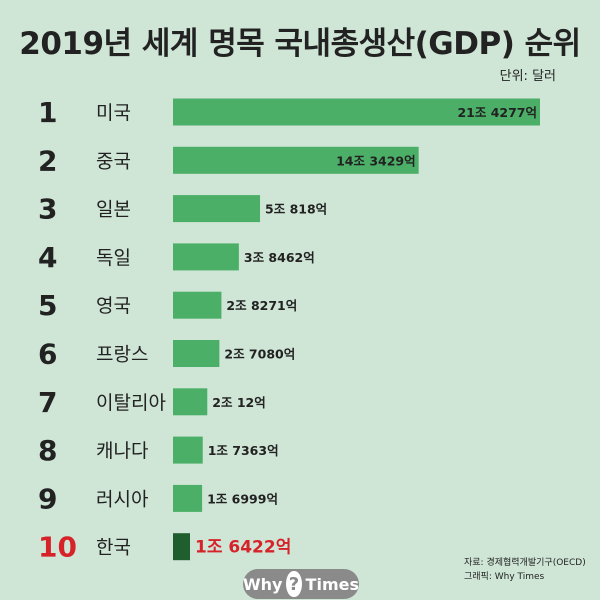  I want to click on country-label: 중국, so click(113, 161).